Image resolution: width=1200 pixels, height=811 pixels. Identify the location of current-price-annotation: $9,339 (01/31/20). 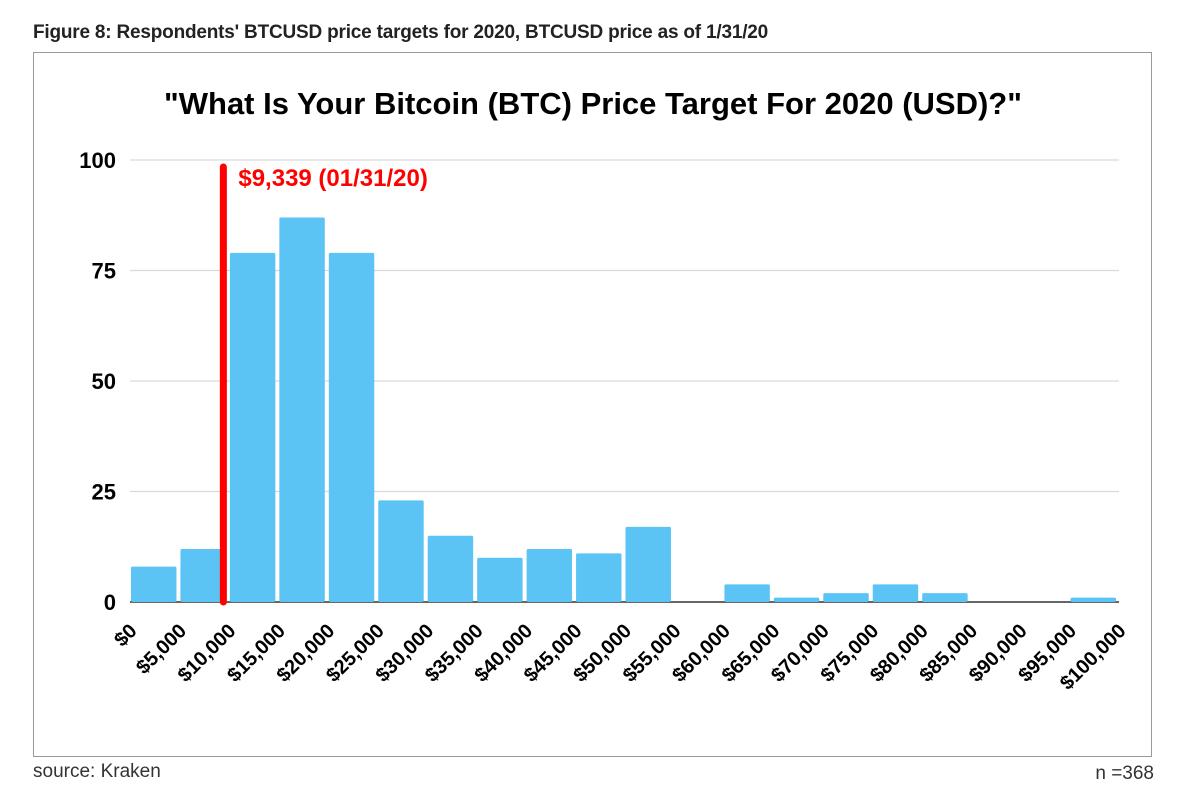
(323, 384).